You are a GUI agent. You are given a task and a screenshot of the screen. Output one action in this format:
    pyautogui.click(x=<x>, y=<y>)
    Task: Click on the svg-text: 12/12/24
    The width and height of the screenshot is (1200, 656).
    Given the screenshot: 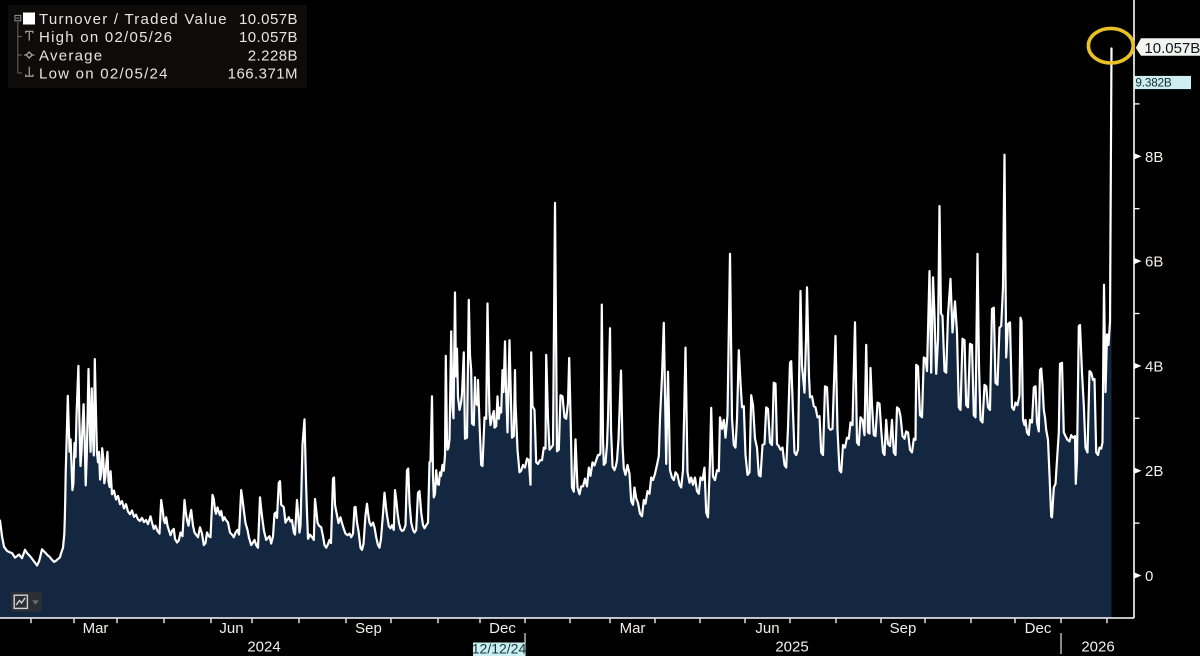 What is the action you would take?
    pyautogui.click(x=499, y=648)
    